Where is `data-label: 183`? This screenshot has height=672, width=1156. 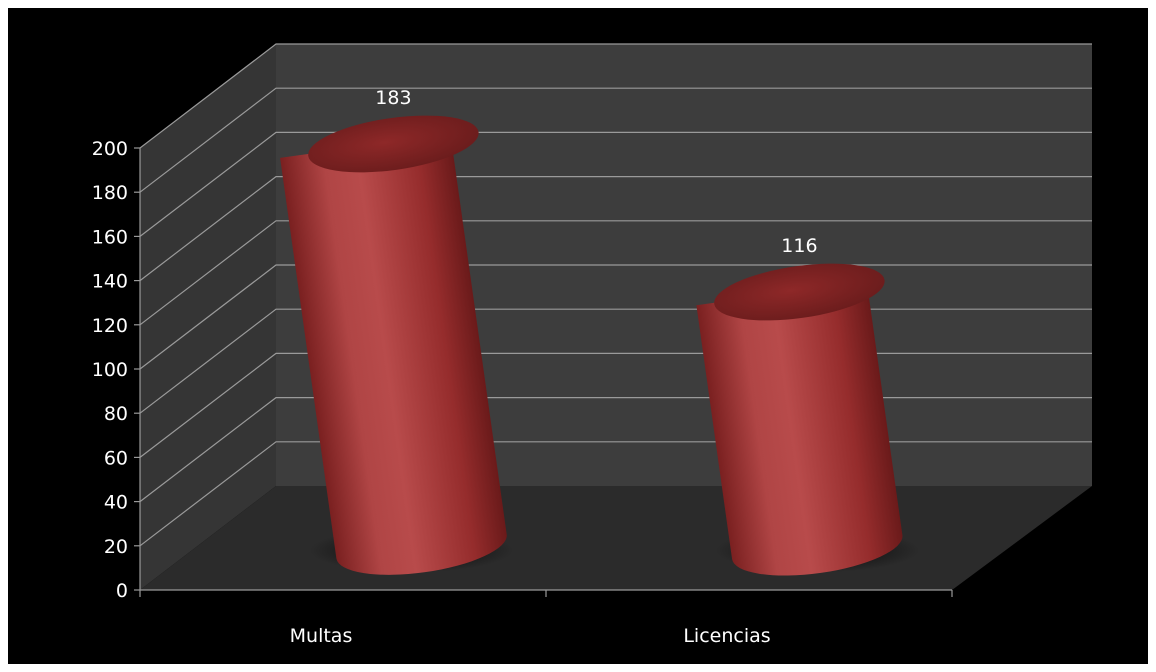 data-label: 183 is located at coordinates (393, 98).